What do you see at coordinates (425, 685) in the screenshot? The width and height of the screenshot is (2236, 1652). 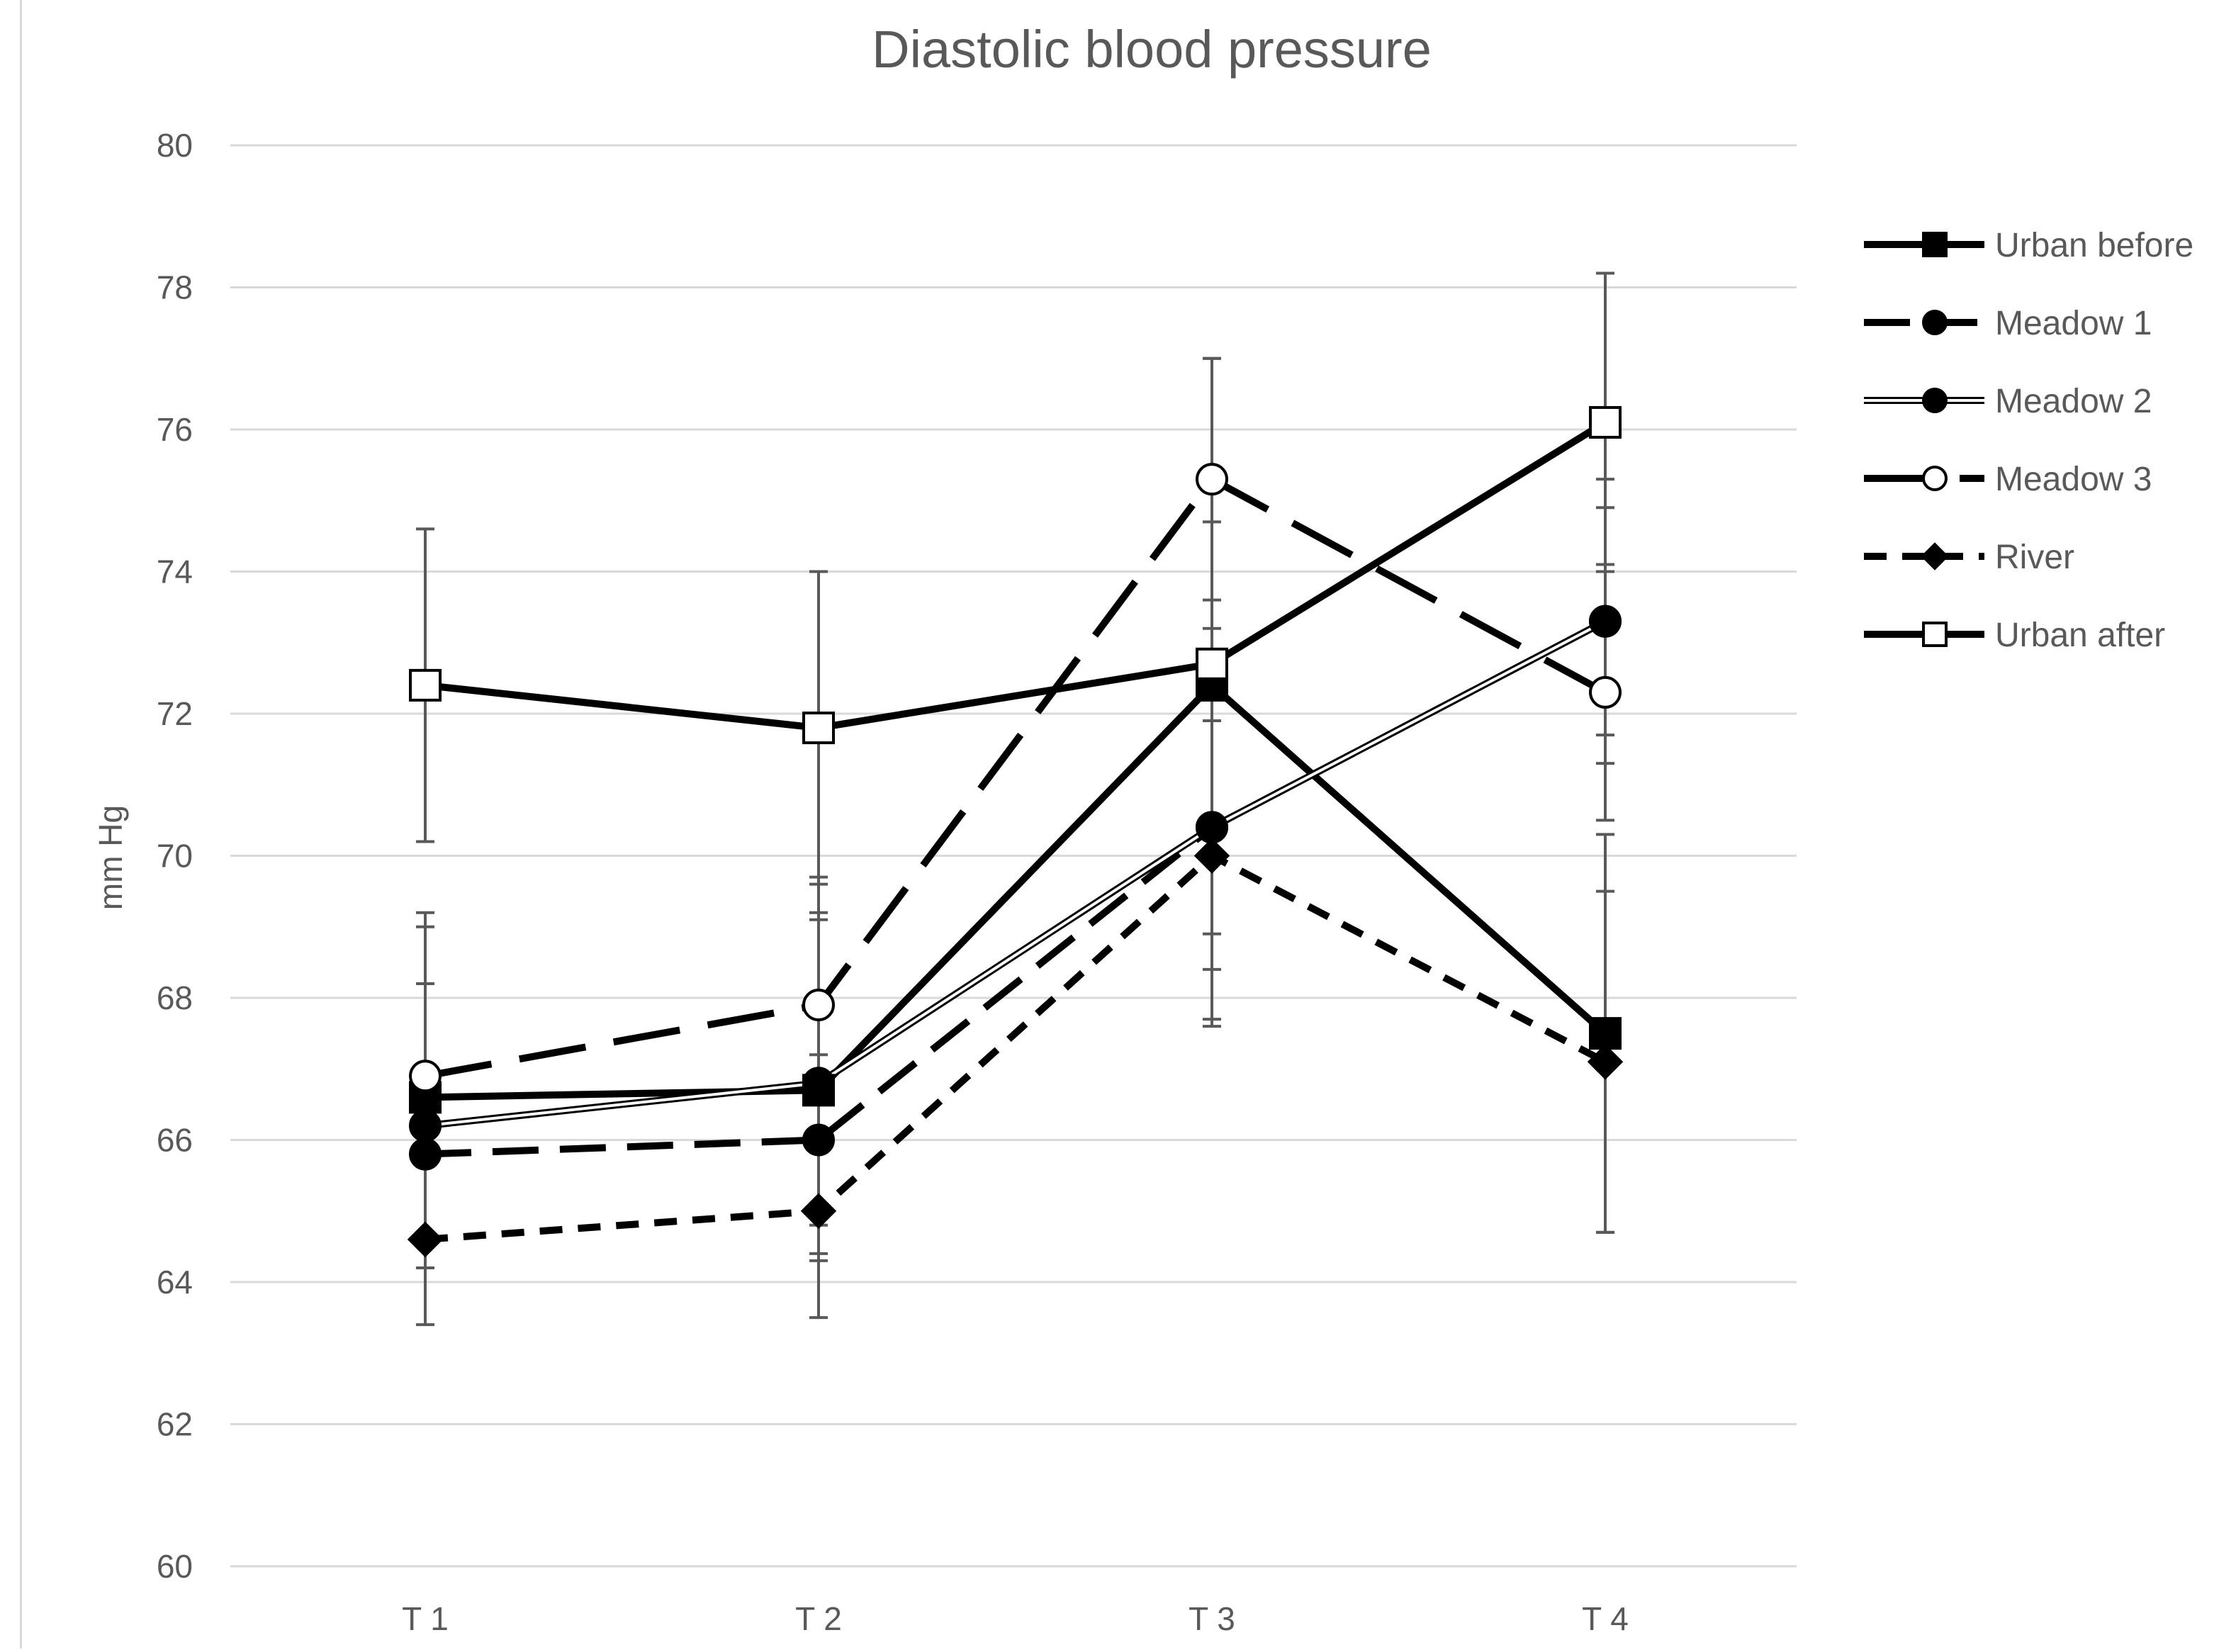 I see `data-point-s6-p1` at bounding box center [425, 685].